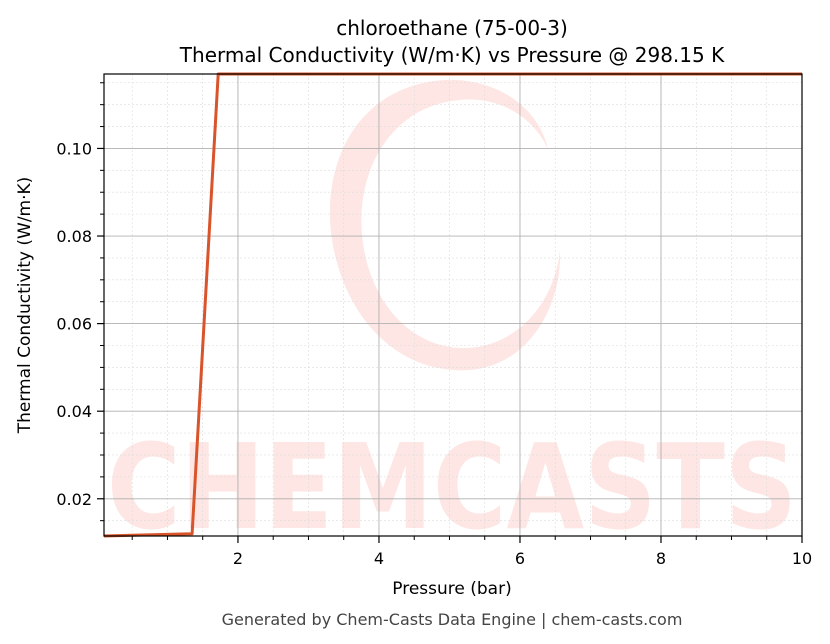 The height and width of the screenshot is (644, 830). Describe the element at coordinates (451, 589) in the screenshot. I see `x-axis-label: Pressure (bar)` at that location.